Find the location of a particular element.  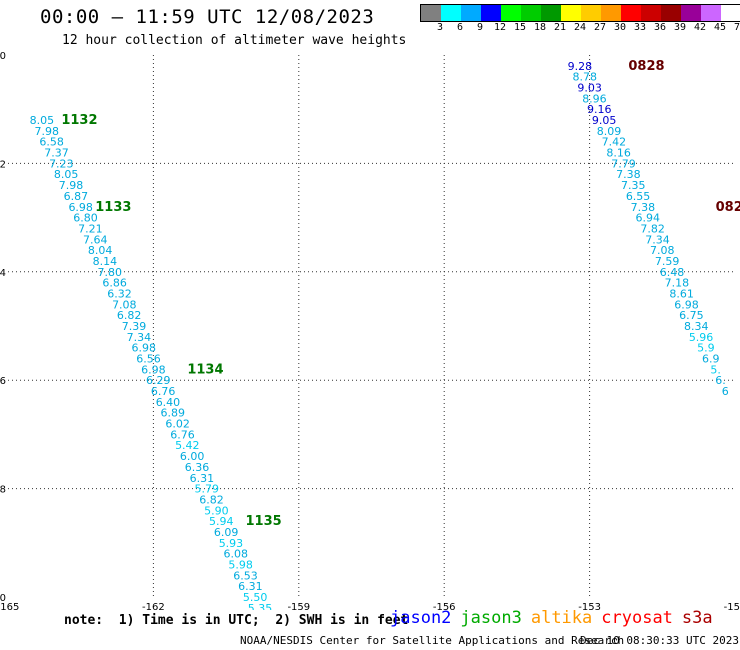

wave-height-point: 6.82 is located at coordinates (129, 315).